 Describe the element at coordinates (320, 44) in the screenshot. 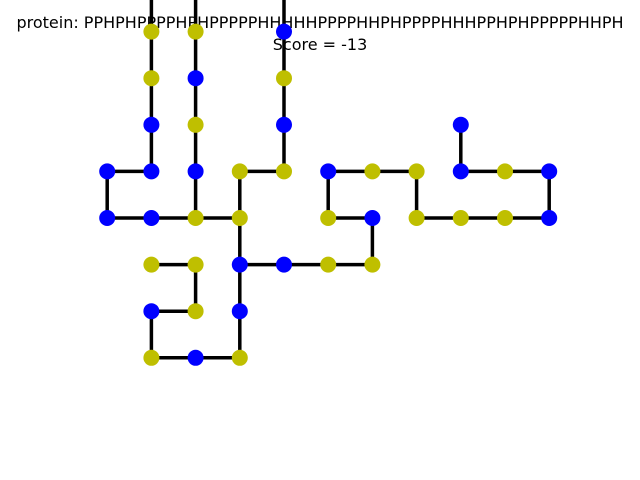

I see `score-label: Score = -13` at that location.